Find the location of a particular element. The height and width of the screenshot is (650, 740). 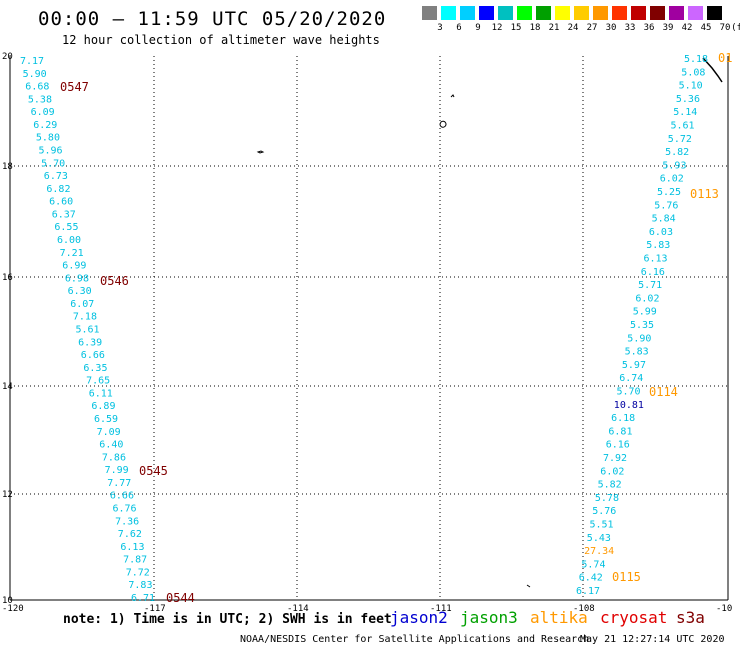

pass-time-label: 0546 is located at coordinates (114, 281).